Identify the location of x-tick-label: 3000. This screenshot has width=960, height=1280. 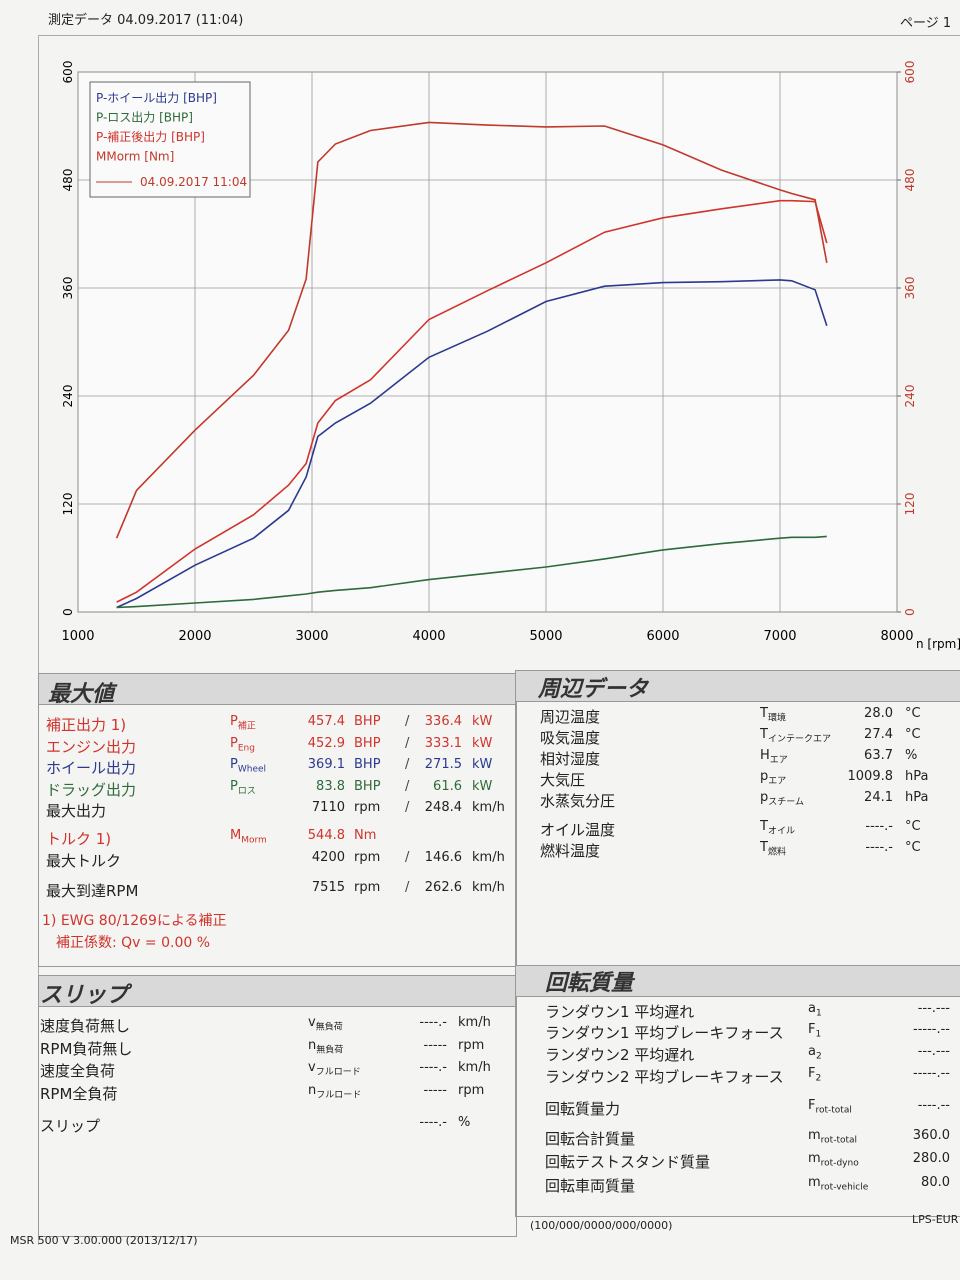
(311, 636).